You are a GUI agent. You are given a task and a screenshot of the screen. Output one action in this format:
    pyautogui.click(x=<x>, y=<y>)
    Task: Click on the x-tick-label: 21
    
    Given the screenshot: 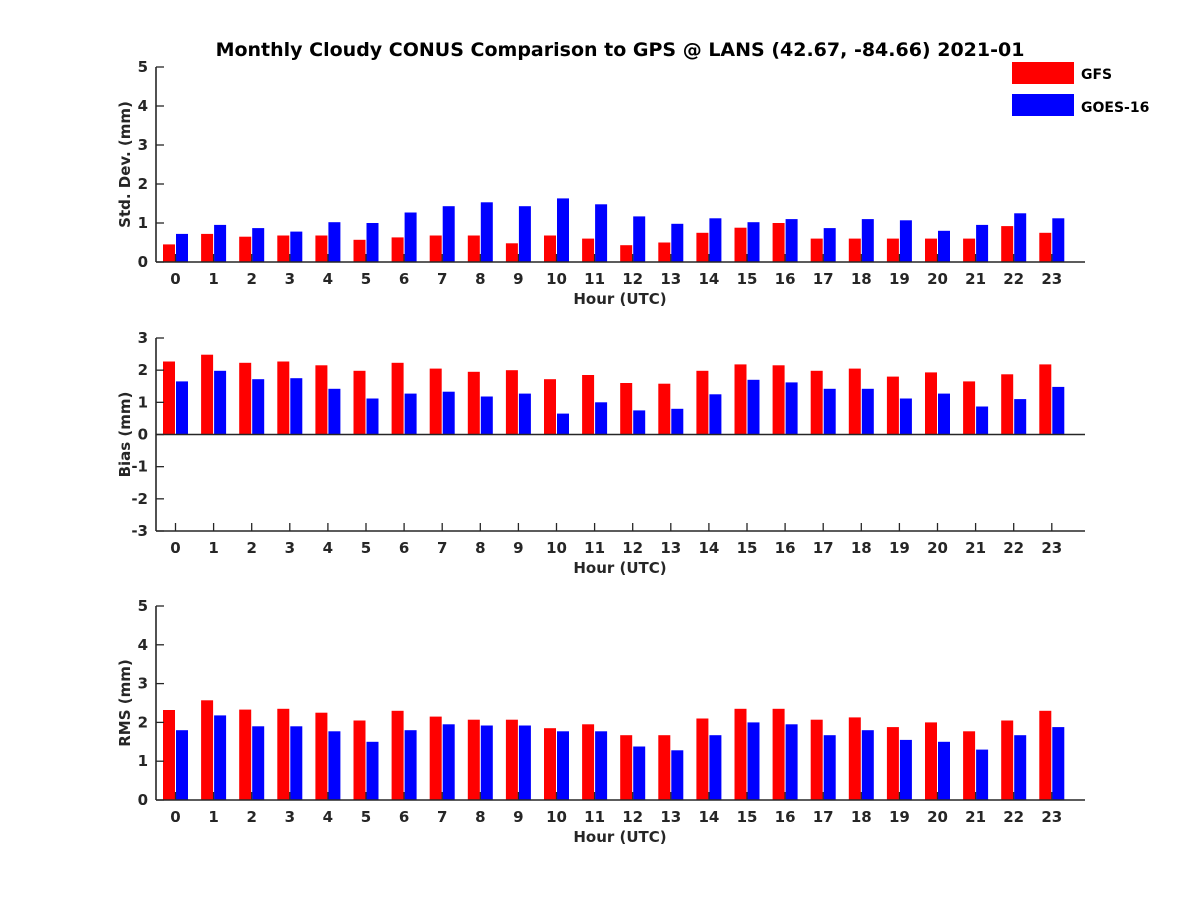 What is the action you would take?
    pyautogui.click(x=975, y=548)
    